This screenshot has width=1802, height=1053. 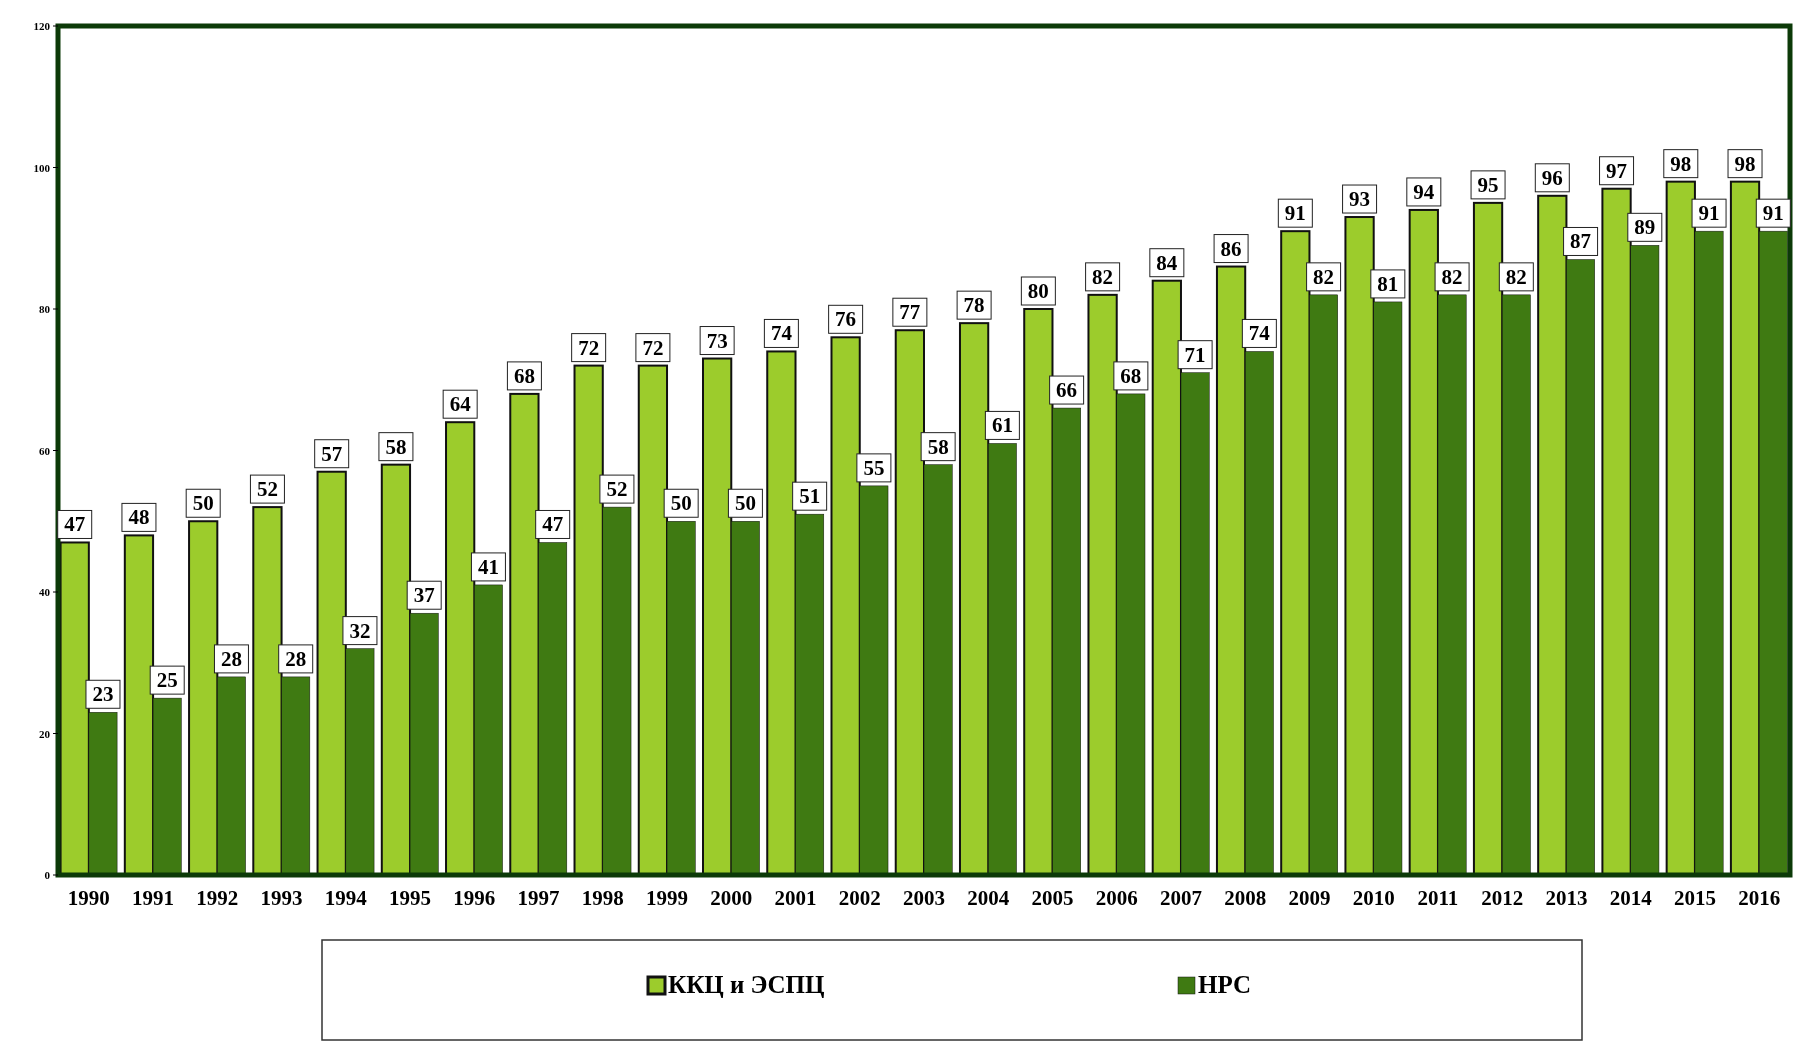 What do you see at coordinates (346, 898) in the screenshot?
I see `x-tick-label: 1994` at bounding box center [346, 898].